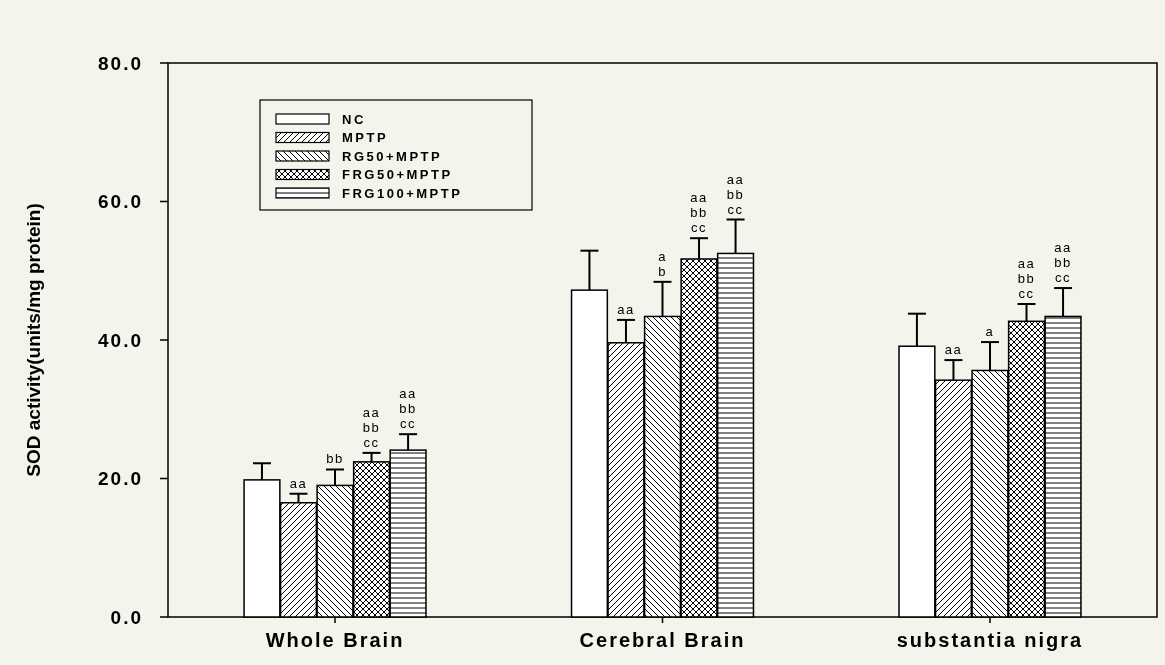 This screenshot has width=1165, height=665. I want to click on y-tick-label: 60.0, so click(120, 202).